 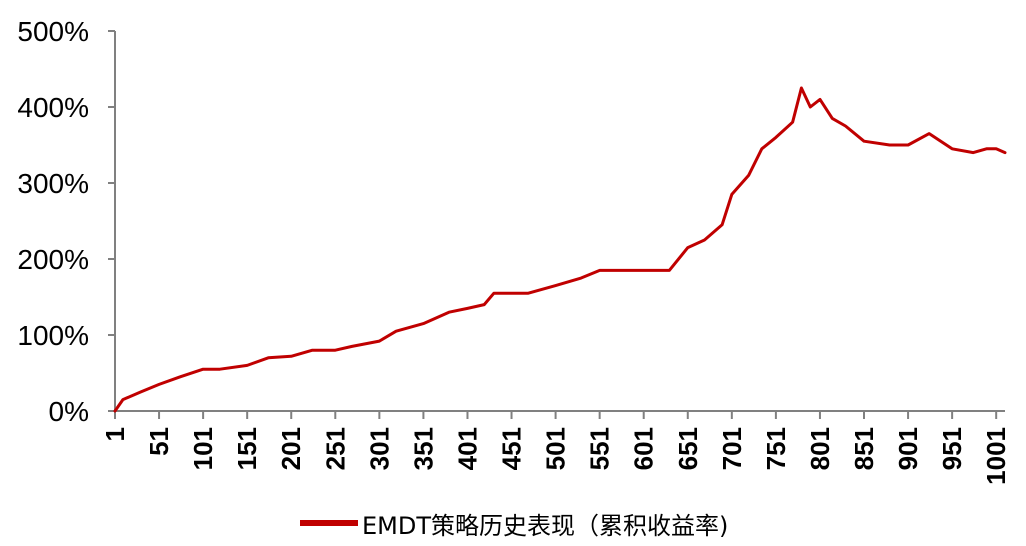 What do you see at coordinates (203, 448) in the screenshot?
I see `x-tick-label: 101` at bounding box center [203, 448].